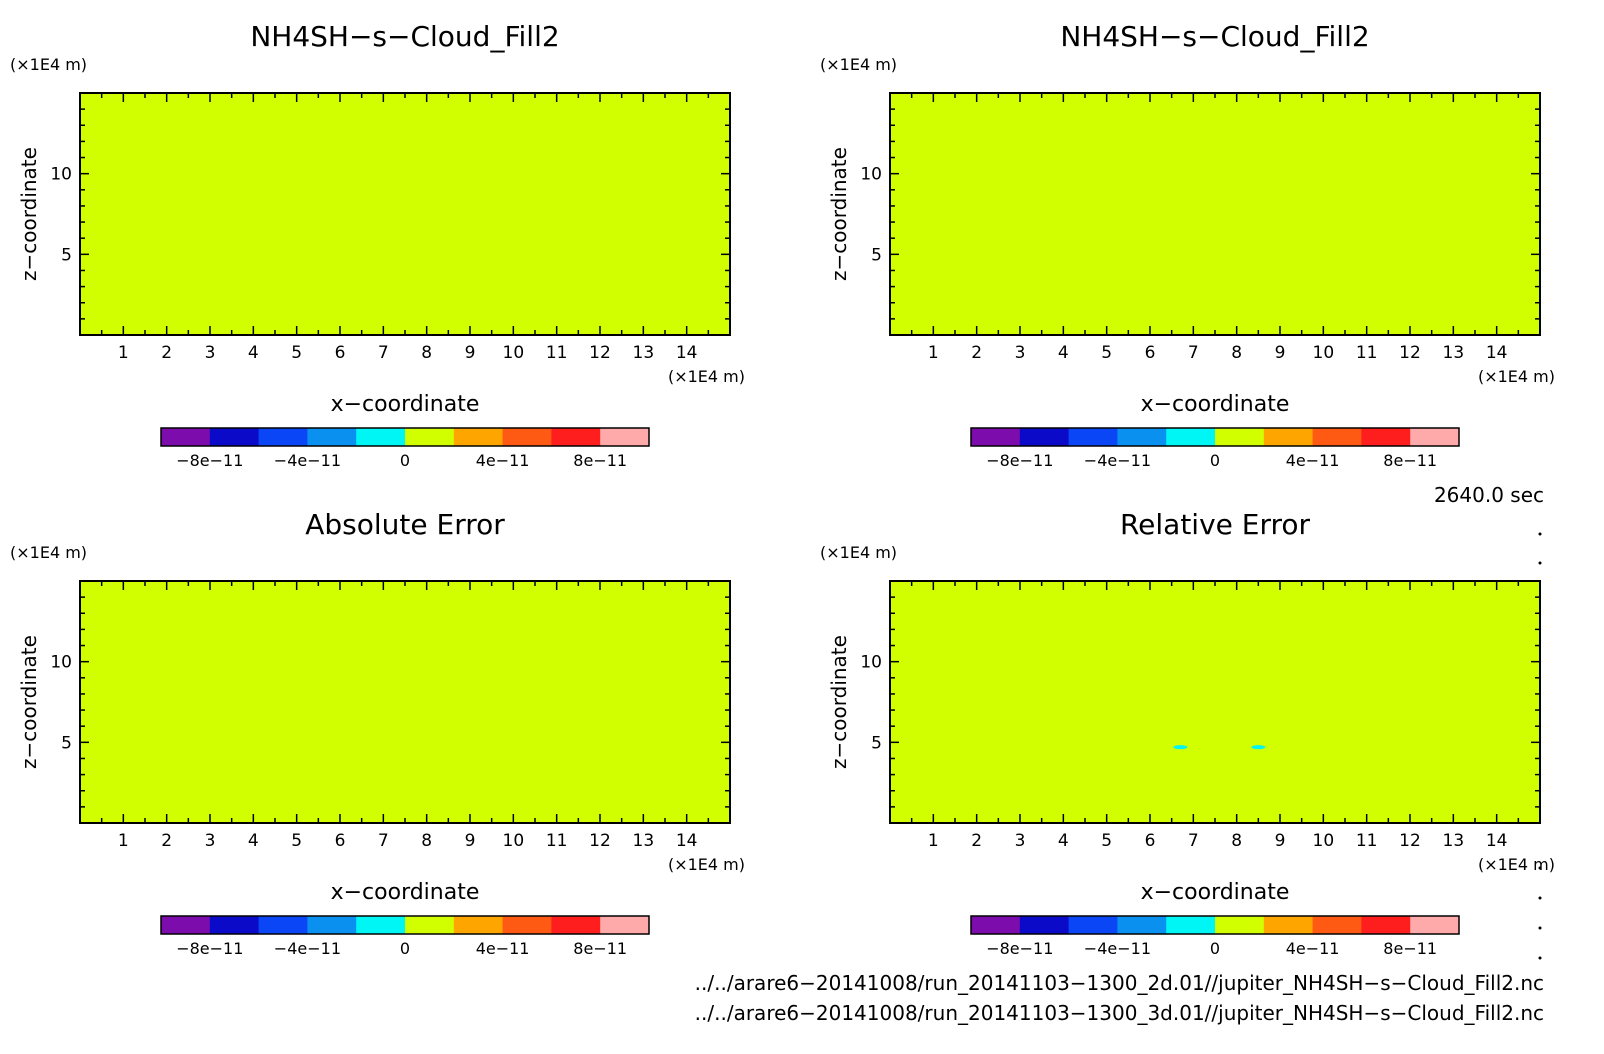 The image size is (1604, 1054). What do you see at coordinates (405, 892) in the screenshot?
I see `x-axis-label: x−coordinate` at bounding box center [405, 892].